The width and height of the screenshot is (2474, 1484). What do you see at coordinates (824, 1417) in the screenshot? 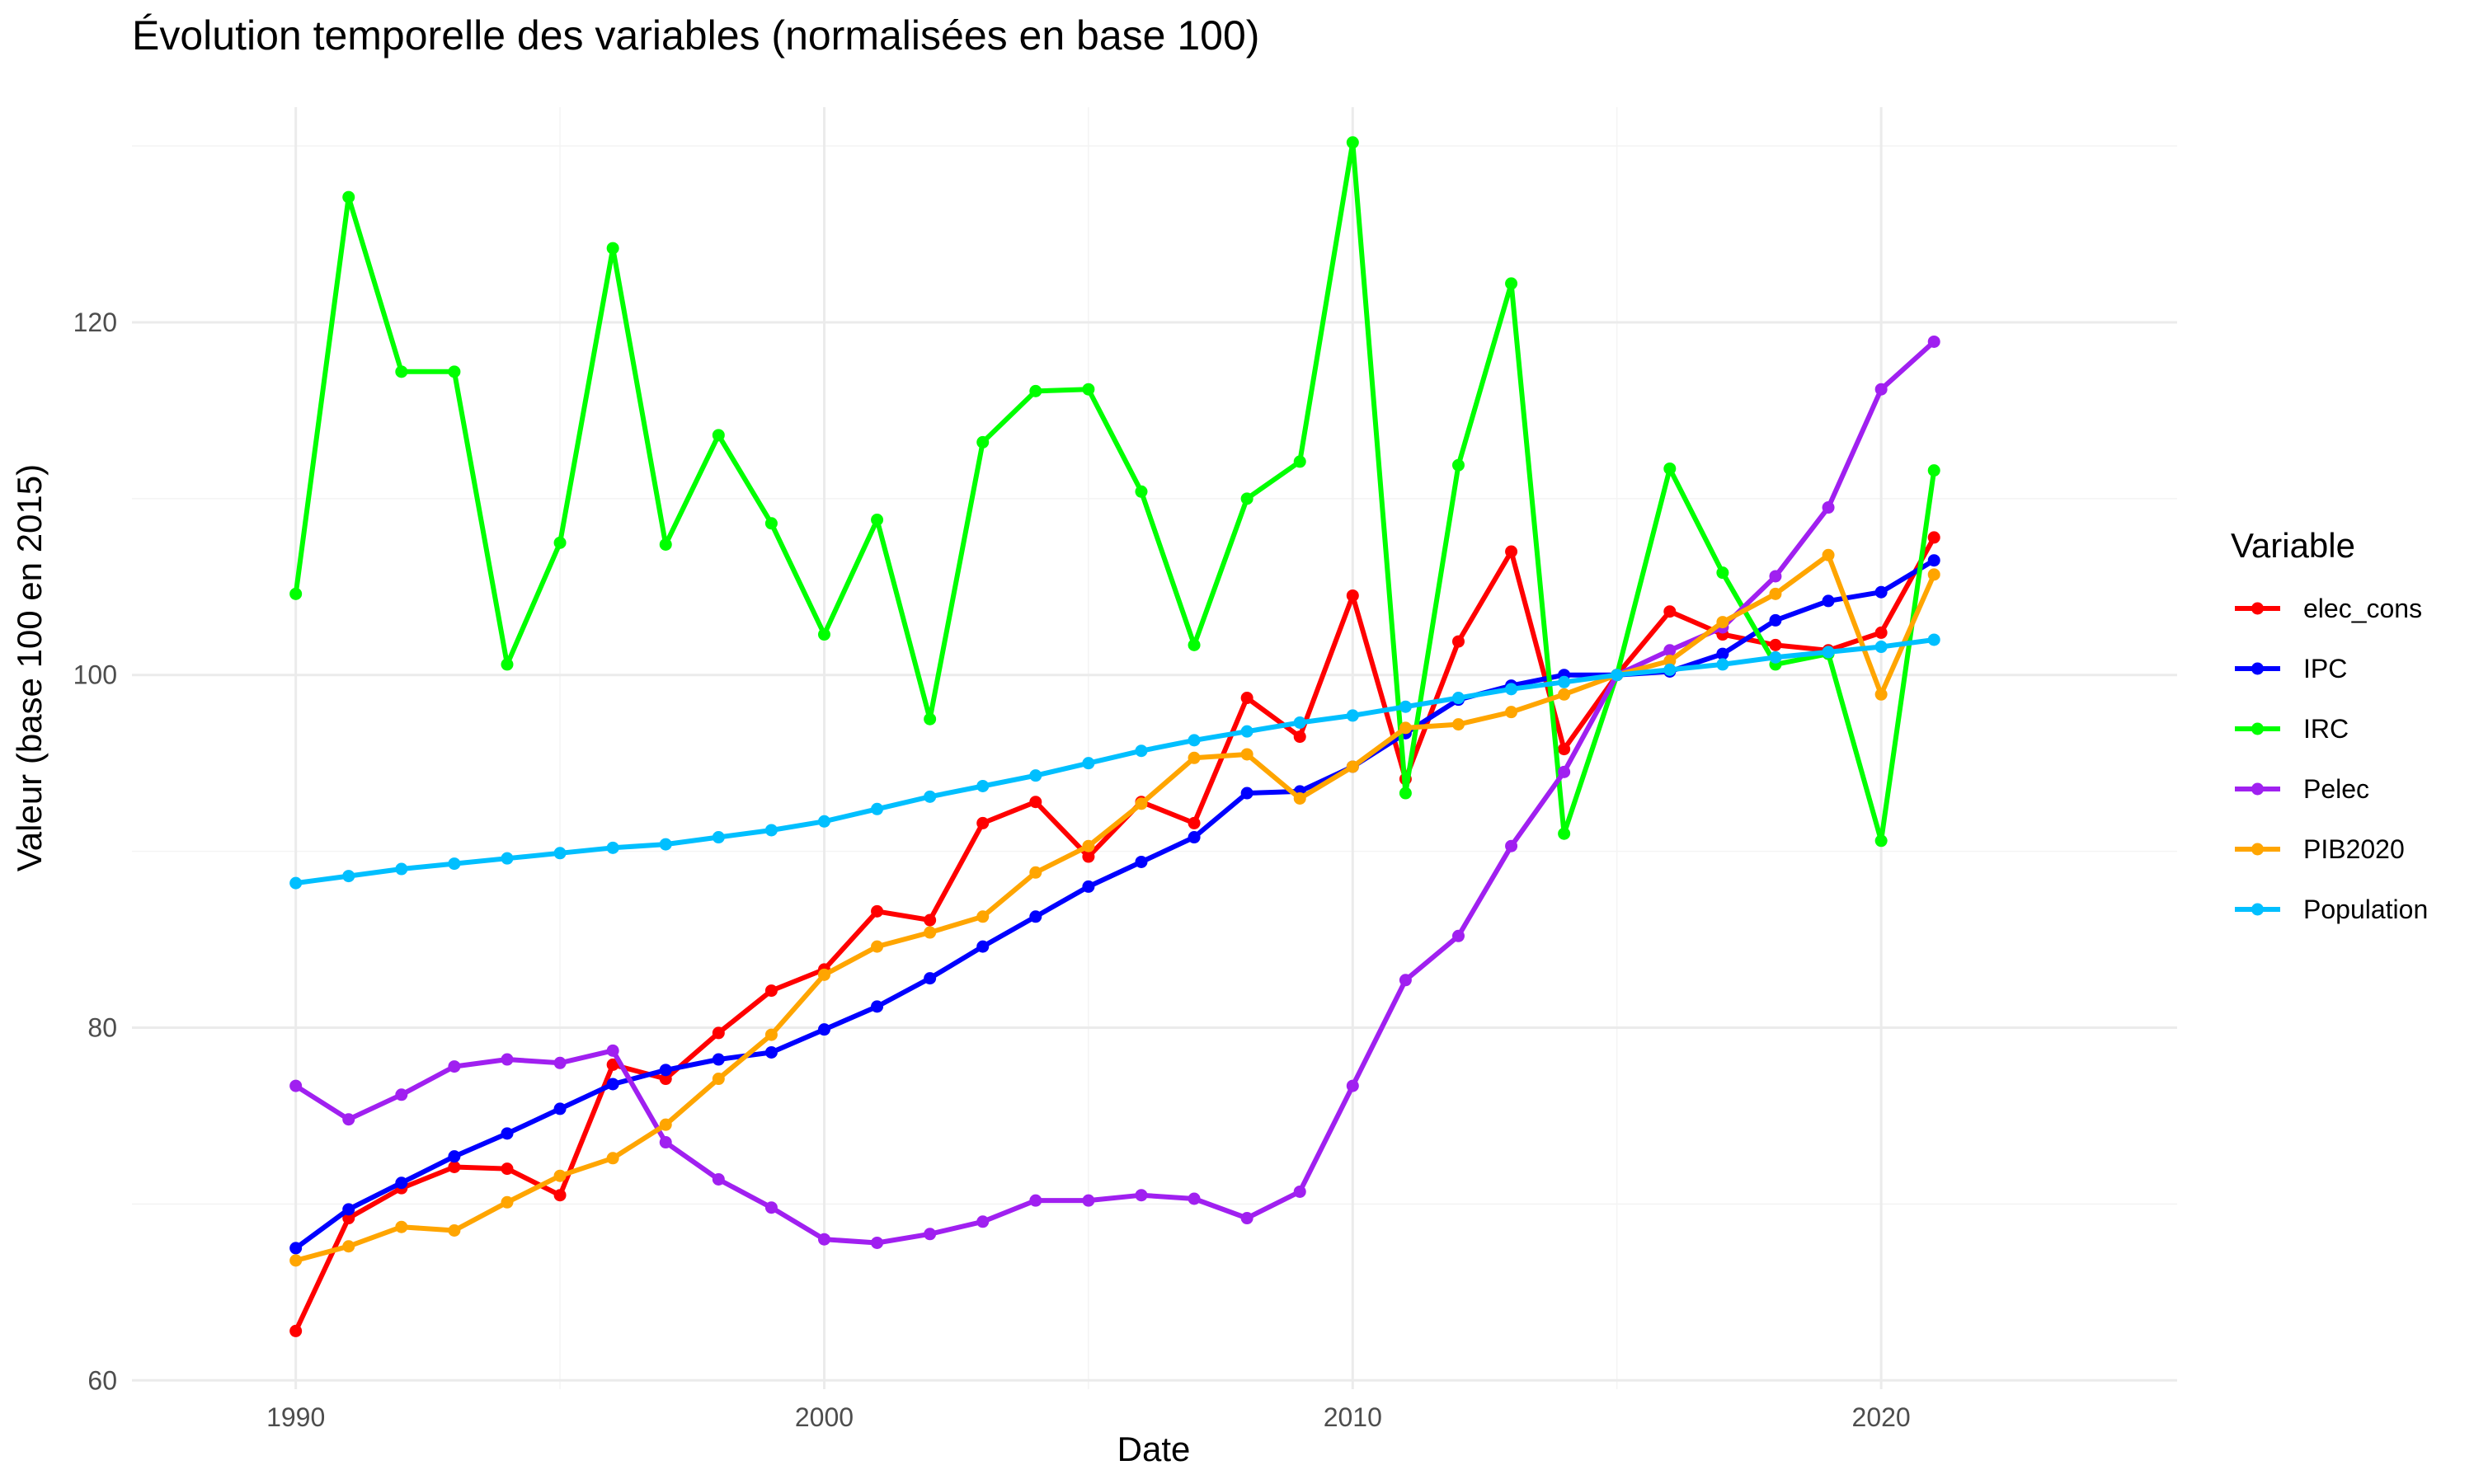
I see `x-tick-label: 2000` at bounding box center [824, 1417].